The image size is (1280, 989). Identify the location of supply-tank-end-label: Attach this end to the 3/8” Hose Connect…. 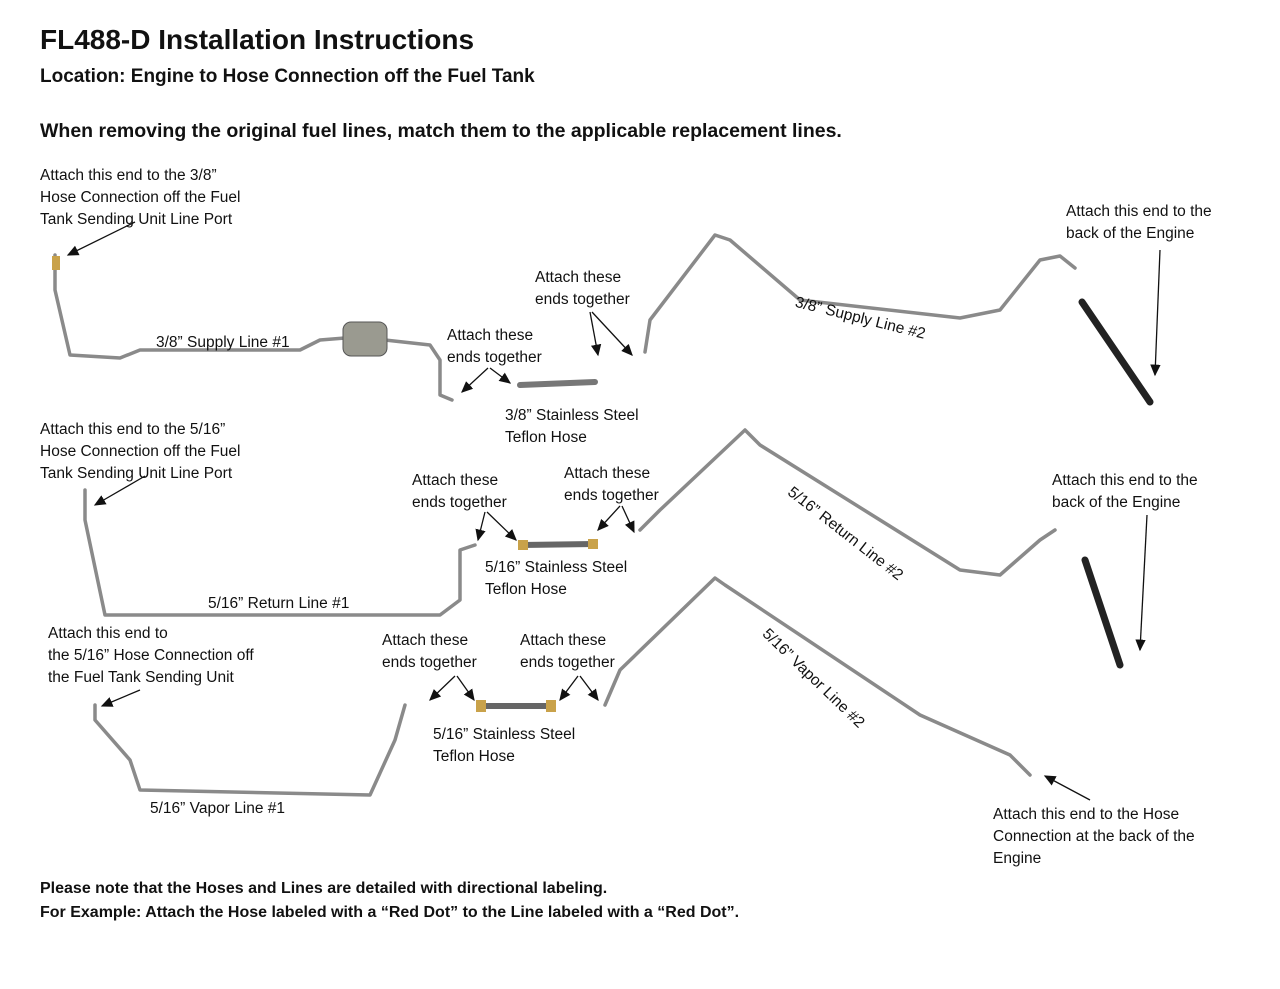
(140, 197).